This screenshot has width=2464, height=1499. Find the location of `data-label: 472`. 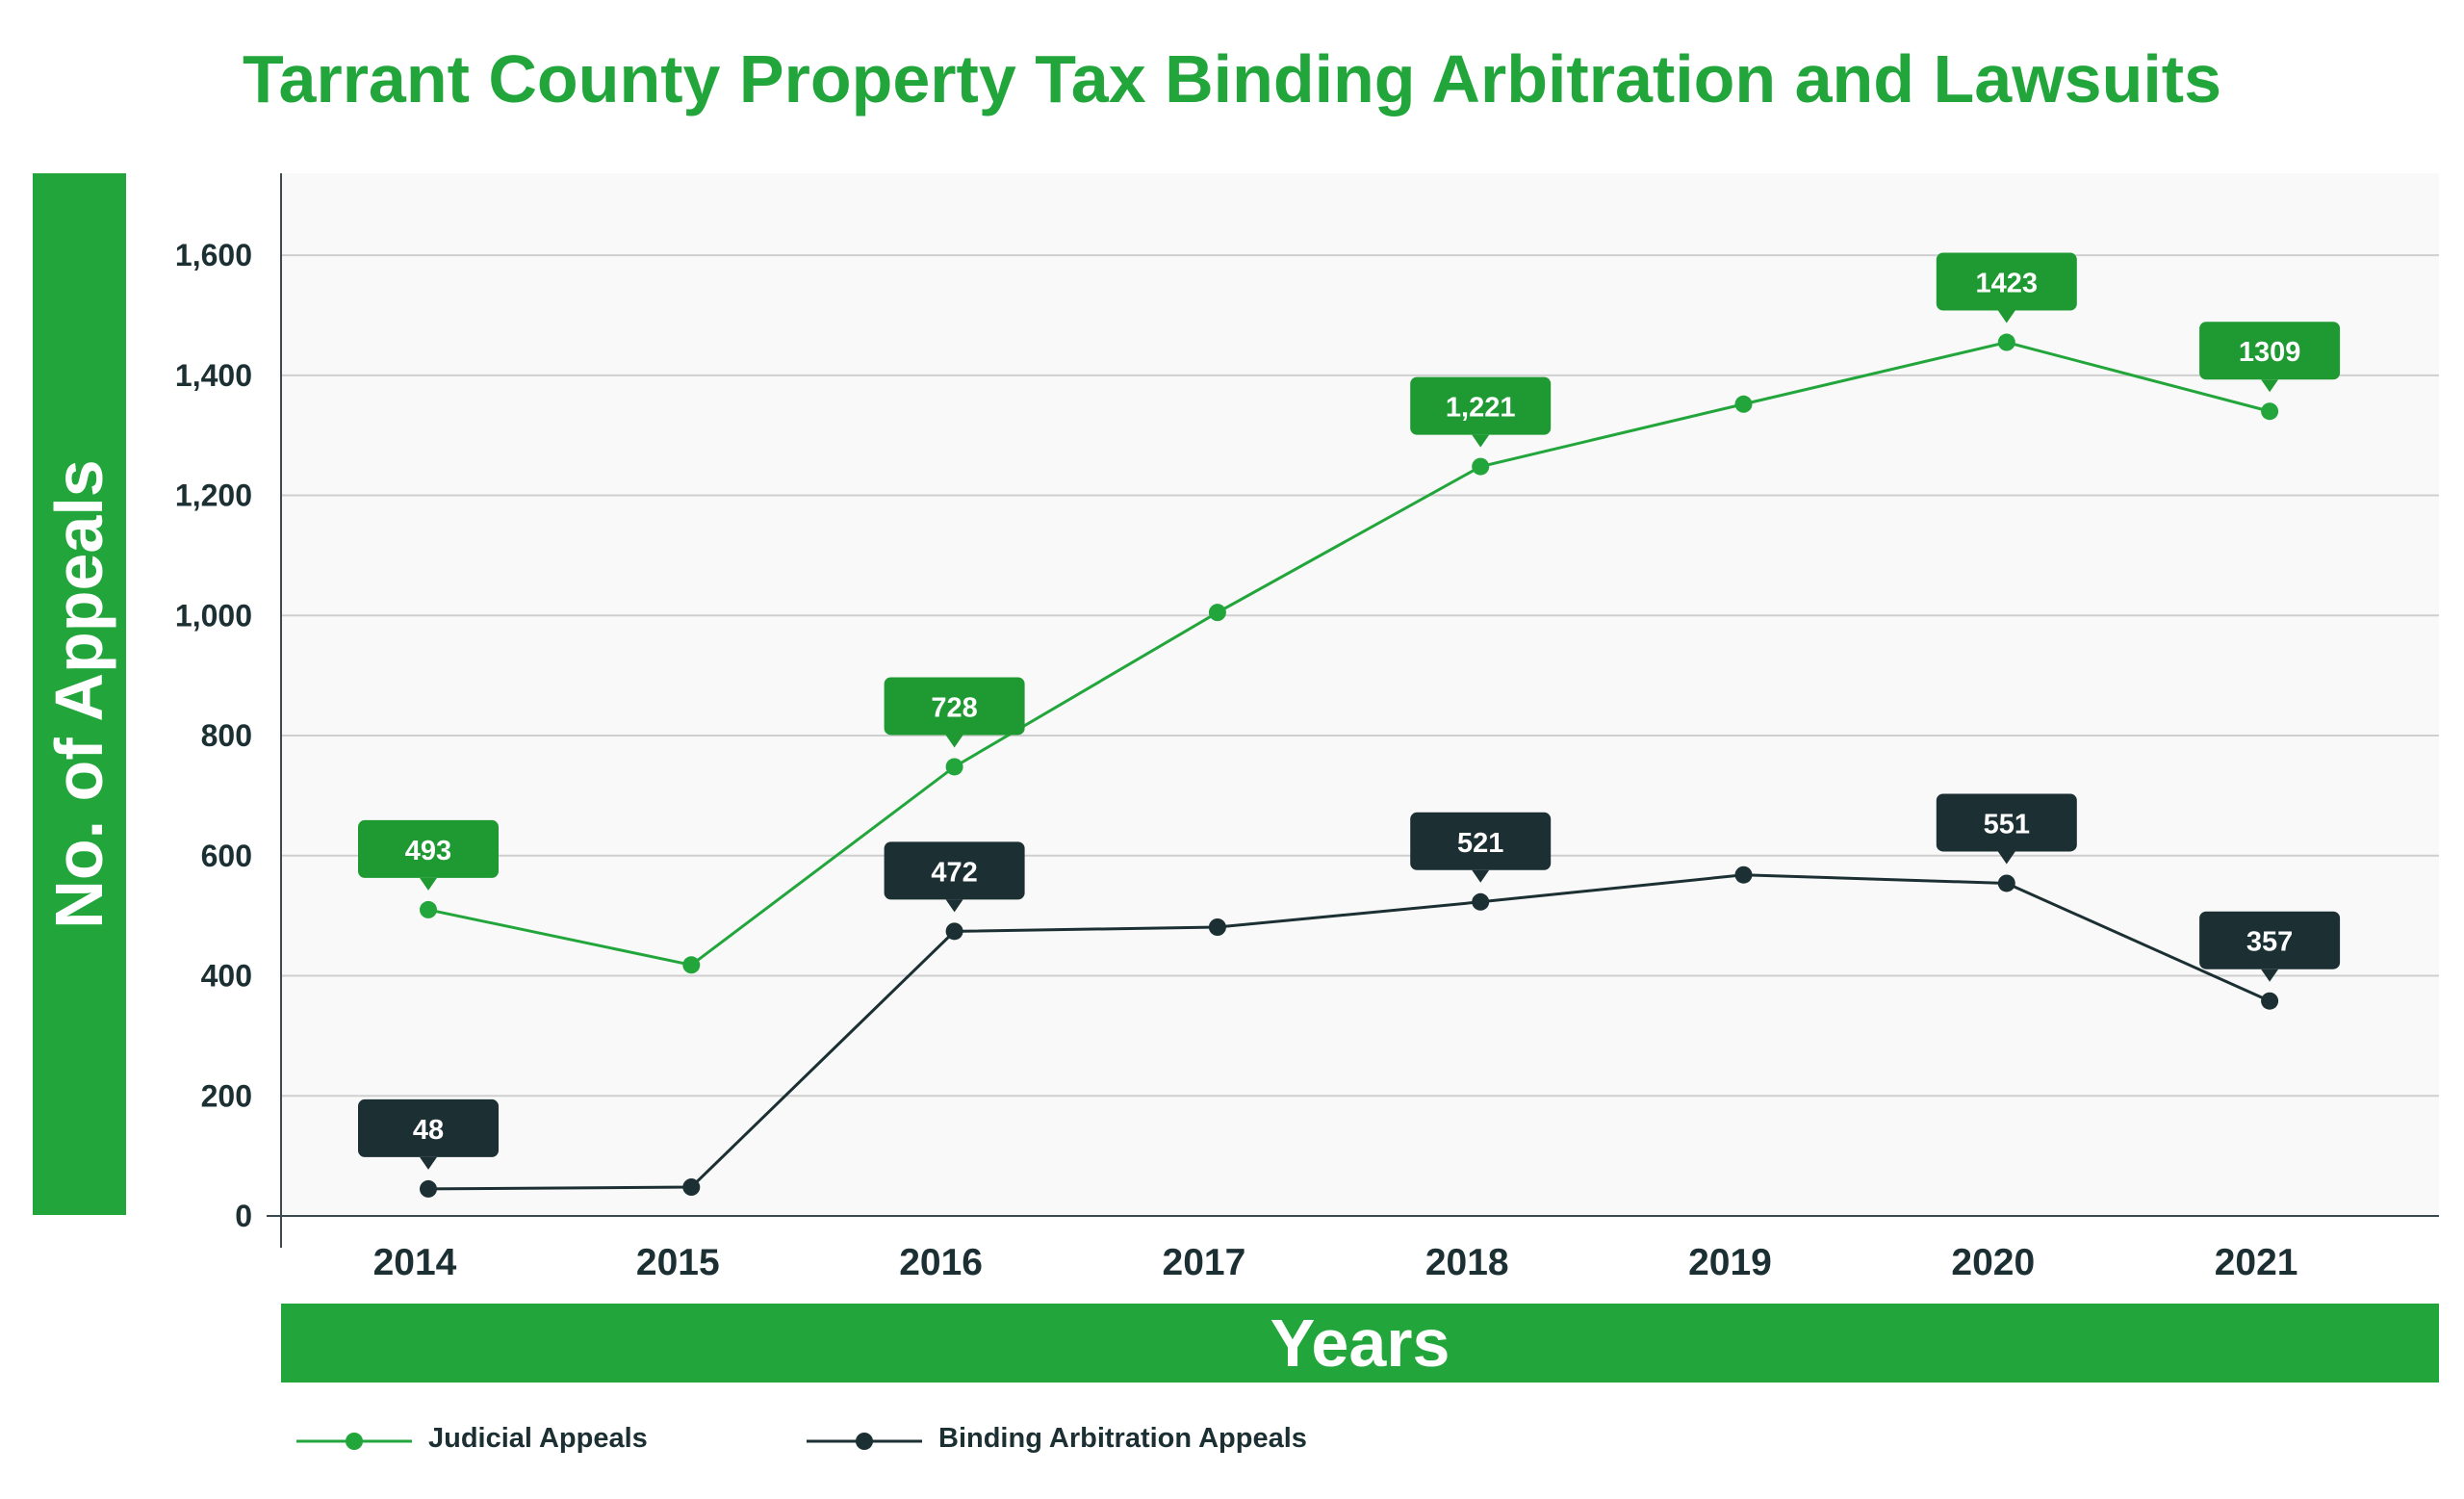

data-label: 472 is located at coordinates (954, 877).